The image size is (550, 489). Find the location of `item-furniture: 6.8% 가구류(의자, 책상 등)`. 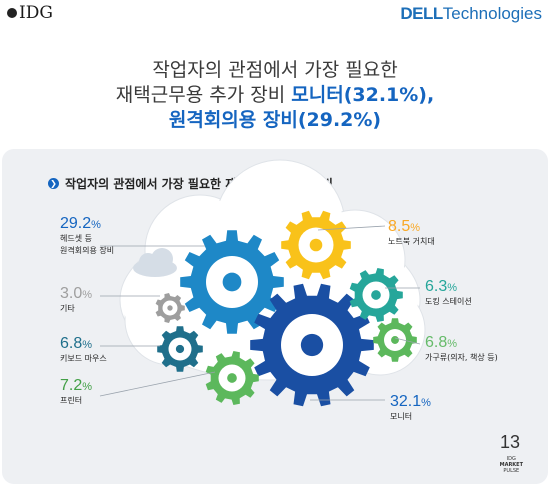

item-furniture: 6.8% 가구류(의자, 책상 등) is located at coordinates (461, 349).